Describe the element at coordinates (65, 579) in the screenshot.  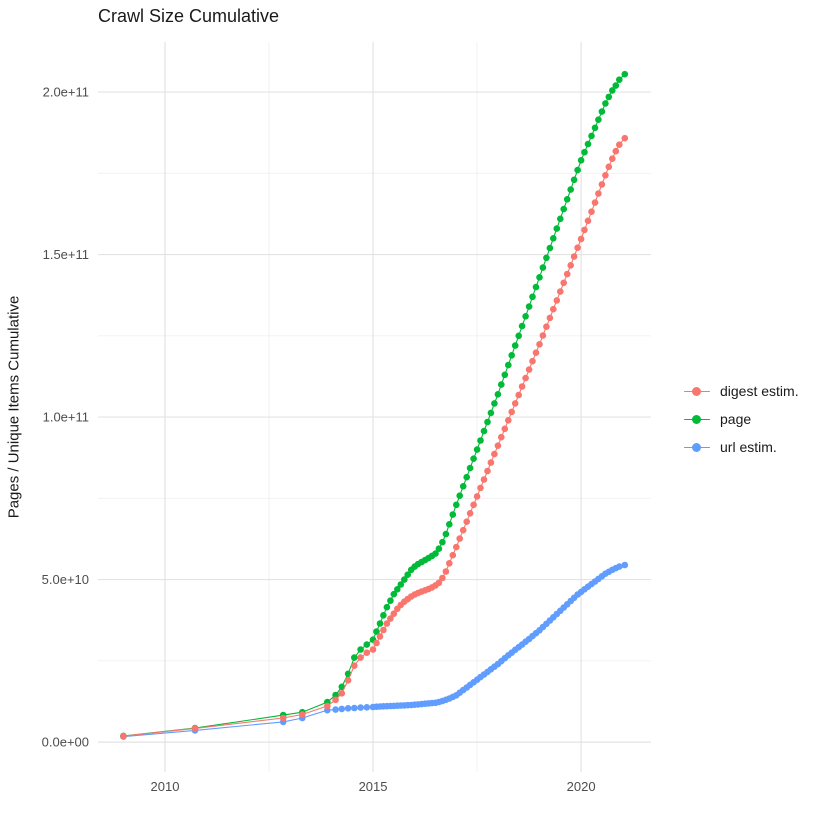
I see `y-tick-label: 5.0e+10` at that location.